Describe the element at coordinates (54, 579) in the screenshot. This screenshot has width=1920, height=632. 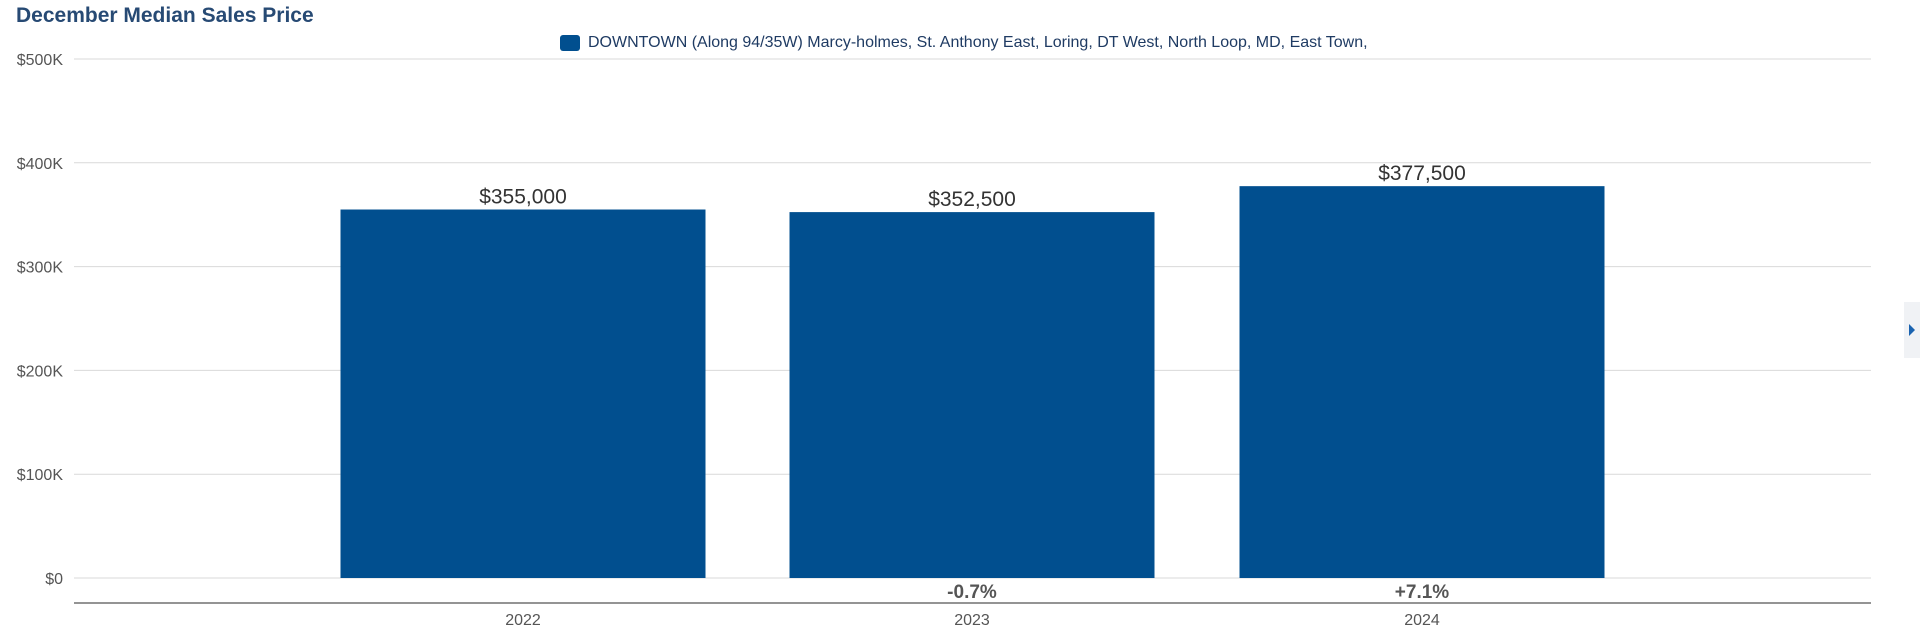
I see `y-tick-label: $0` at that location.